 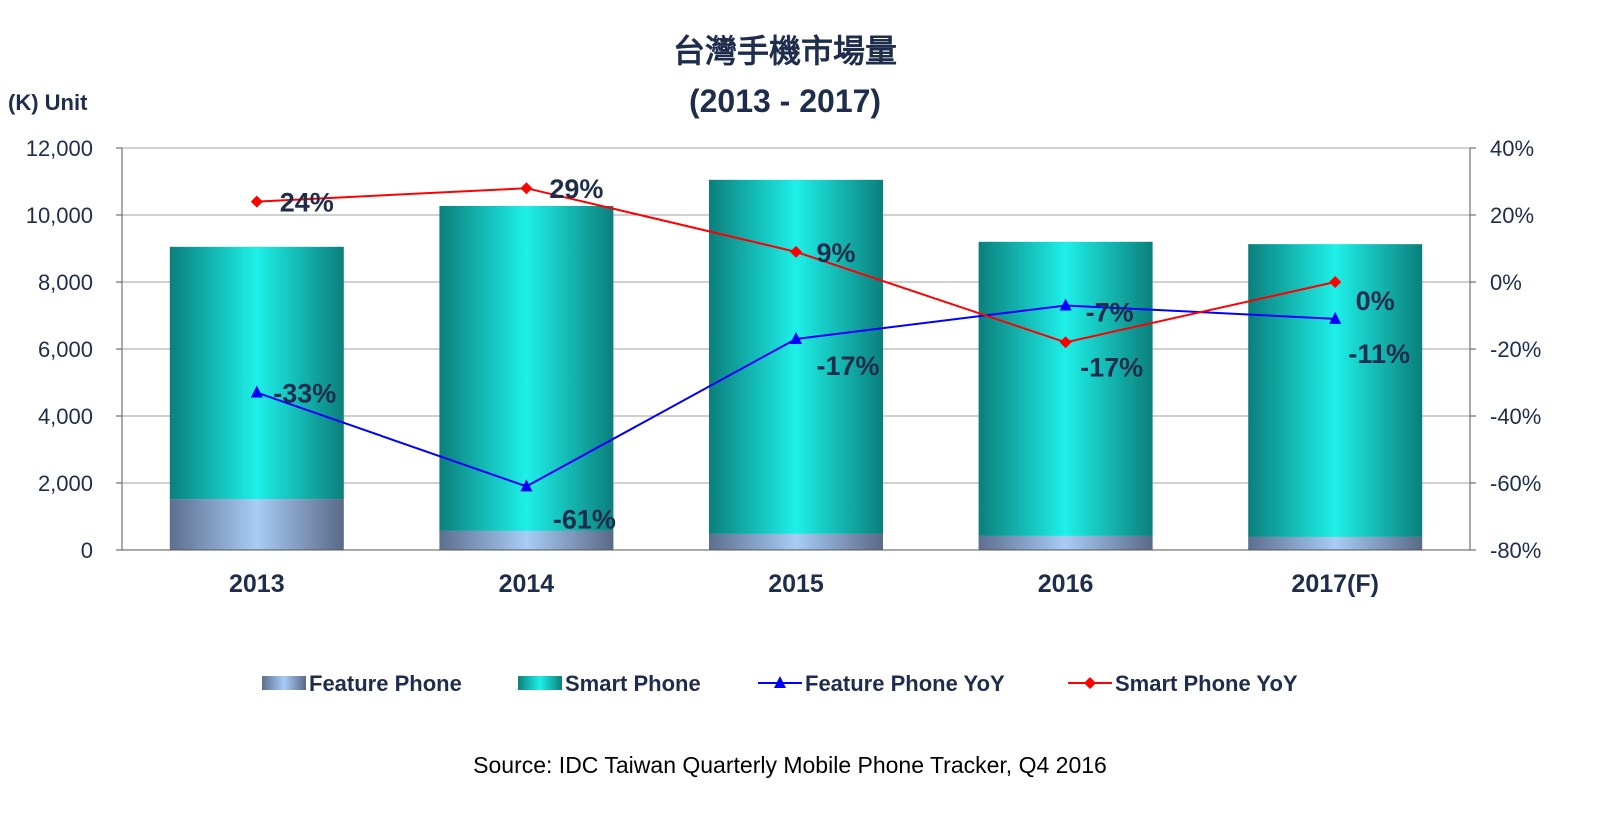 What do you see at coordinates (1206, 683) in the screenshot?
I see `legend-label: Smart Phone YoY` at bounding box center [1206, 683].